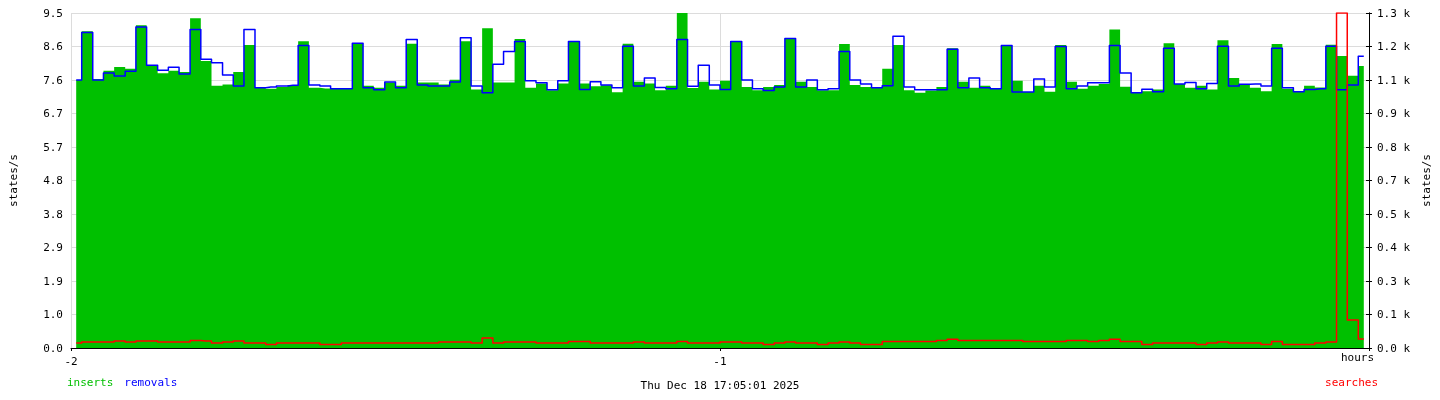 This screenshot has height=400, width=1440. What do you see at coordinates (151, 382) in the screenshot?
I see `text: removals` at bounding box center [151, 382].